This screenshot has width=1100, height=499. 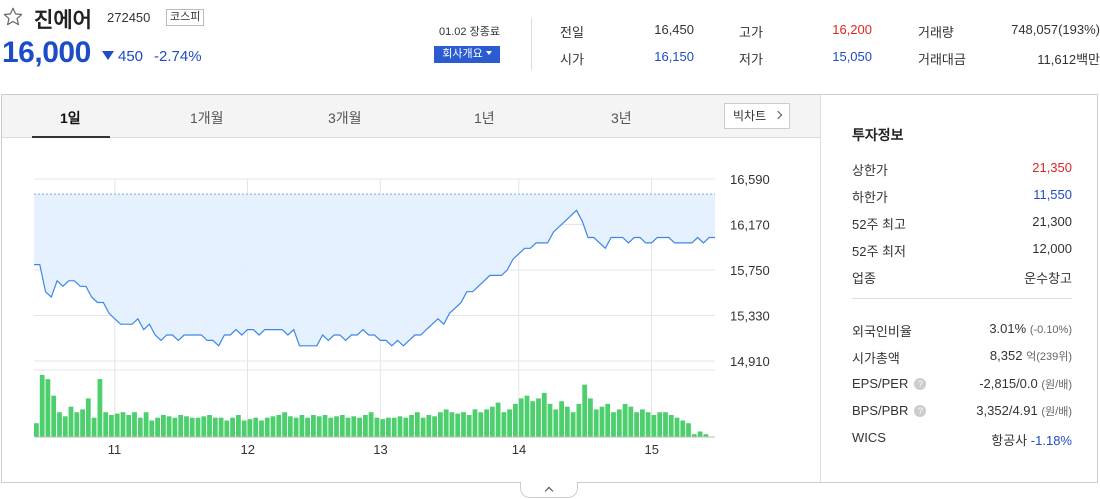 I want to click on caret-down-icon, so click(x=488, y=53).